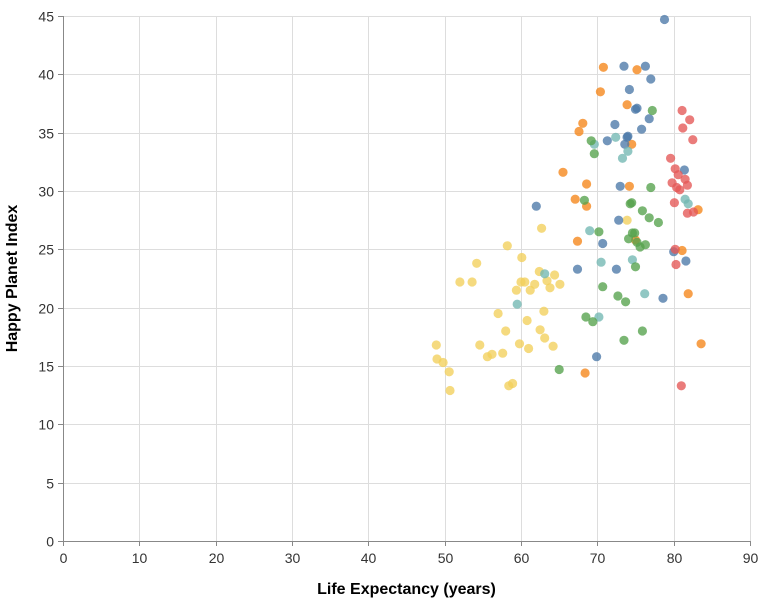 This screenshot has height=605, width=769. I want to click on y-tick-label: 10, so click(46, 425).